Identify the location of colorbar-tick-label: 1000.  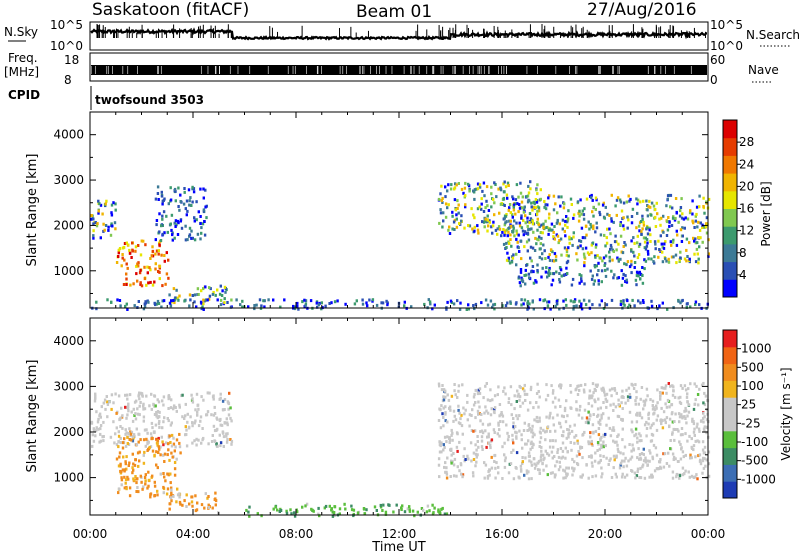
(756, 349).